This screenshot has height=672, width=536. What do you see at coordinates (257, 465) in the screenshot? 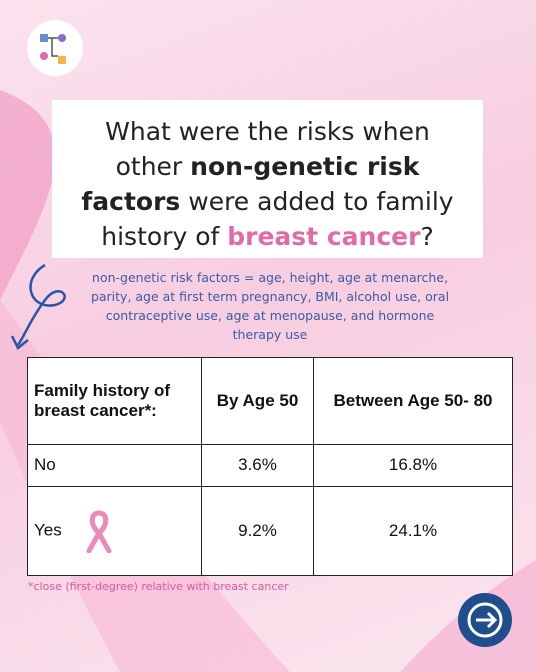
I see `cell: 3.6%` at bounding box center [257, 465].